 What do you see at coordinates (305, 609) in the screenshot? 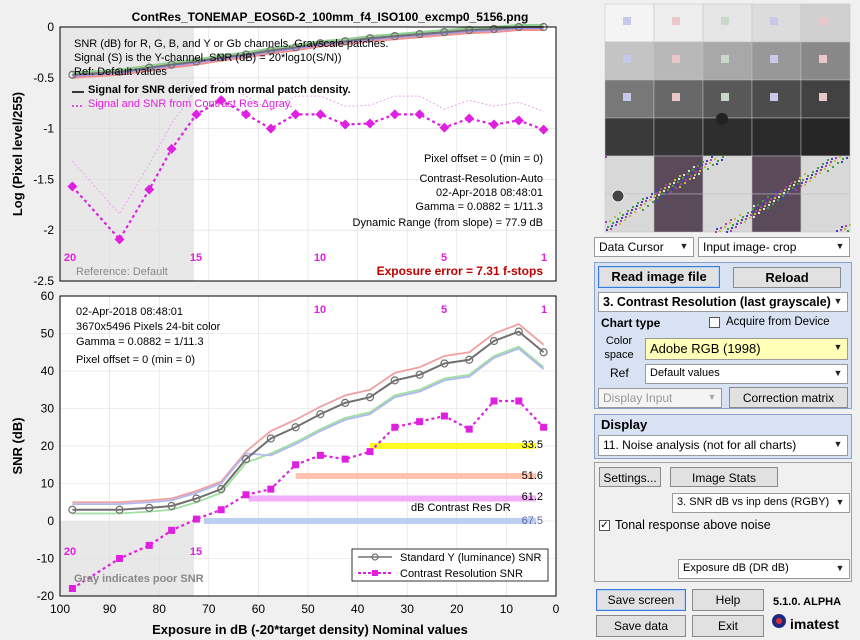
I see `bottom-xticks: 100 90 80 70 60 50 40 30 20 10 0` at bounding box center [305, 609].